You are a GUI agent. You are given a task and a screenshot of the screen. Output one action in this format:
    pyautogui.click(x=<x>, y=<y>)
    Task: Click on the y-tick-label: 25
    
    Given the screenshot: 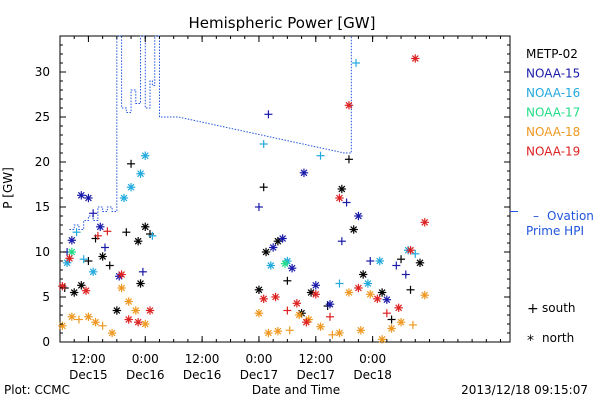 What is the action you would take?
    pyautogui.click(x=42, y=117)
    